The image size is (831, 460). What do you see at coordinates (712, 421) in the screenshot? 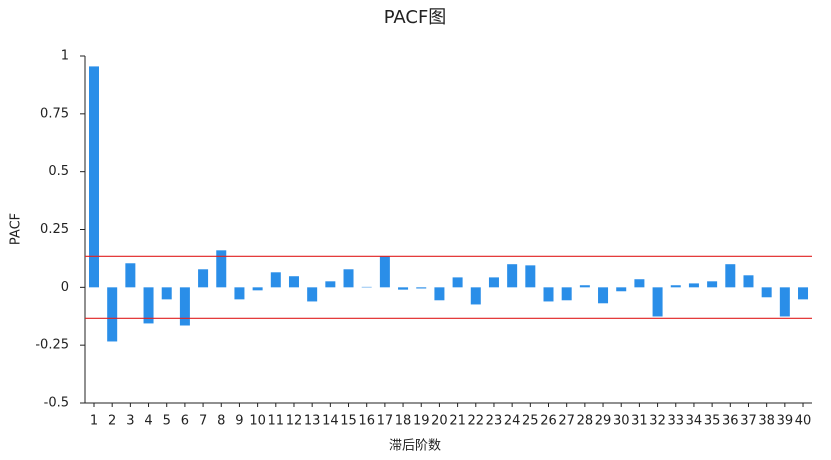
I see `x-tick-label: 35` at bounding box center [712, 421].